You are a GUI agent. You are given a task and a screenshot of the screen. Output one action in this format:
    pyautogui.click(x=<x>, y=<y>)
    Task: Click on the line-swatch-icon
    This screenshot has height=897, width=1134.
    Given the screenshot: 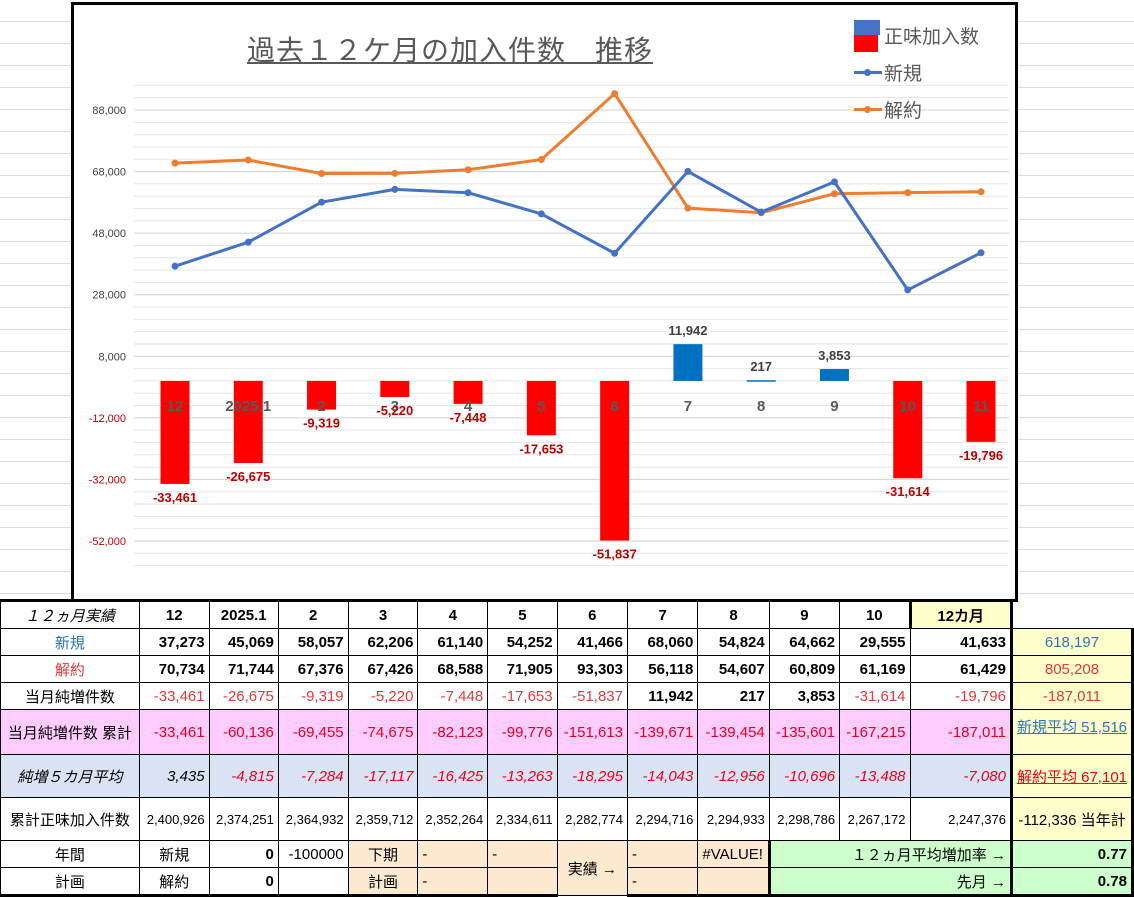 What is the action you would take?
    pyautogui.click(x=868, y=72)
    